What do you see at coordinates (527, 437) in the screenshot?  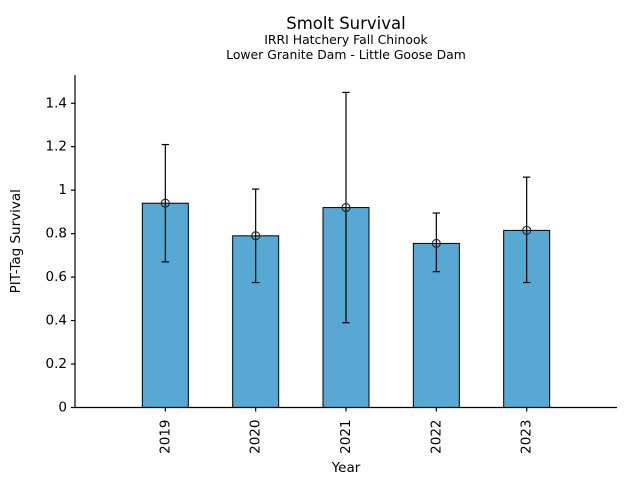 I see `x-tick-label-2023: 2023` at bounding box center [527, 437].